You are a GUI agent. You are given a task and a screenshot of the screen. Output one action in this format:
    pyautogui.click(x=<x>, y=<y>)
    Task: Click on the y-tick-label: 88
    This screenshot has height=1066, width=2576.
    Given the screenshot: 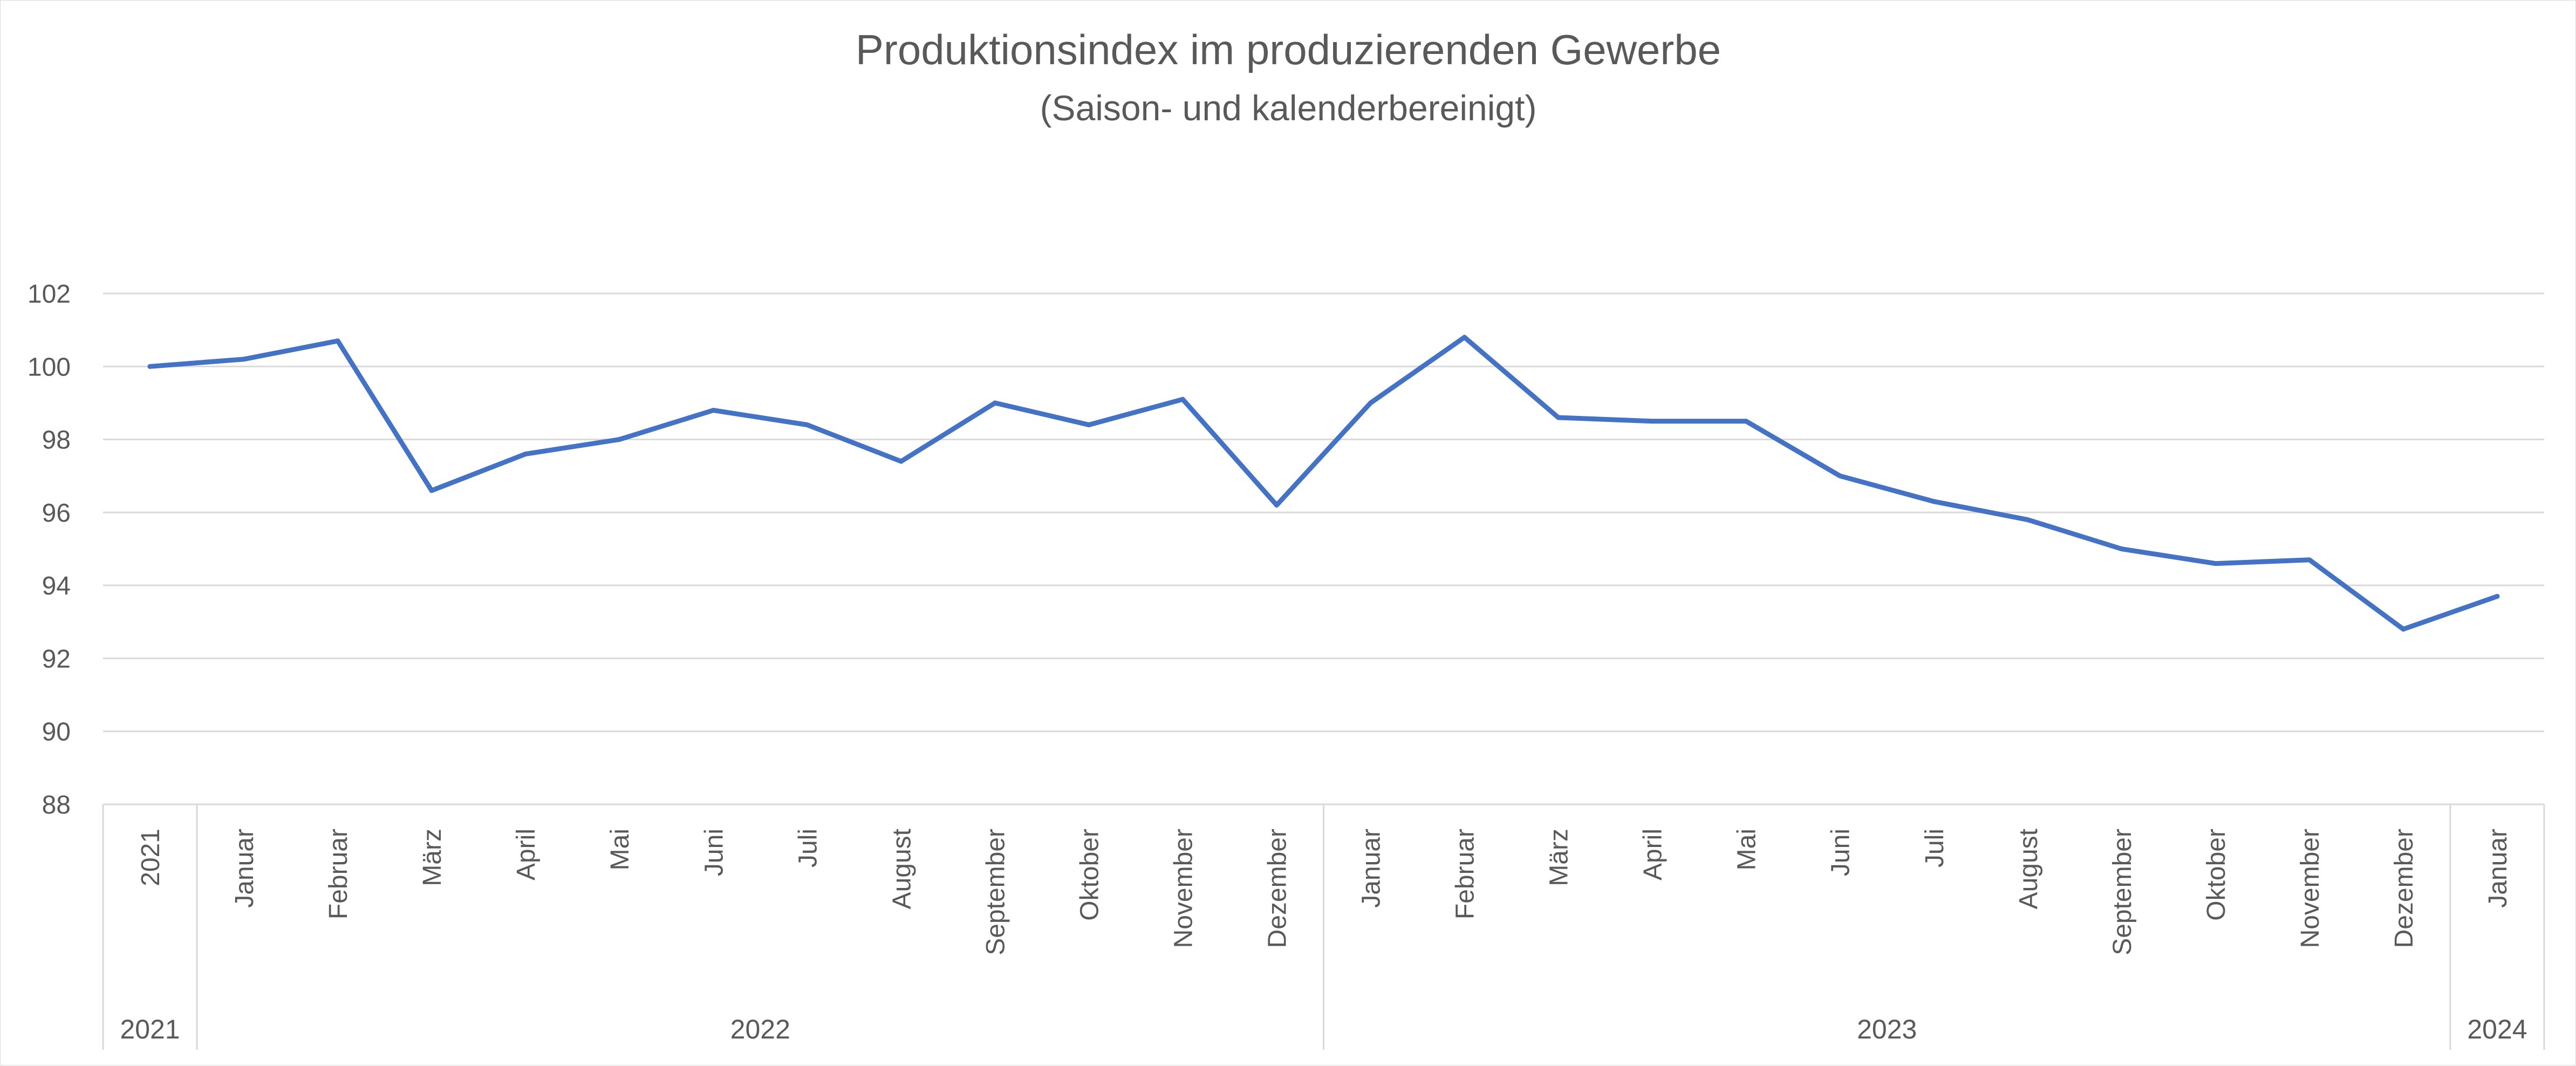 What is the action you would take?
    pyautogui.click(x=56, y=805)
    